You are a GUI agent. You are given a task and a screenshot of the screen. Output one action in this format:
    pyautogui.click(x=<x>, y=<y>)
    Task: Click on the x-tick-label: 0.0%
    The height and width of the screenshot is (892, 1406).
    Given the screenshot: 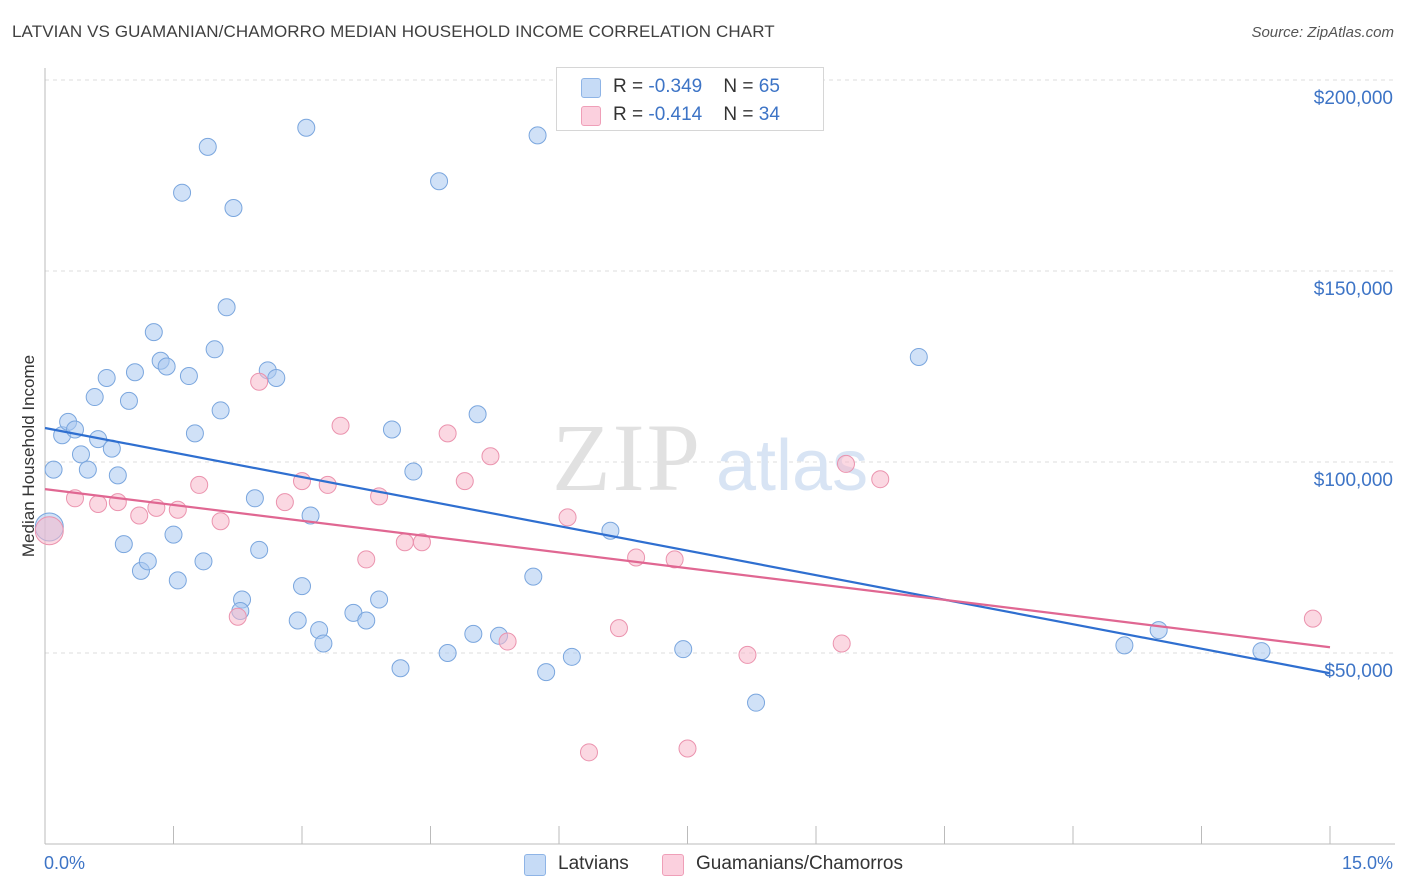 What is the action you would take?
    pyautogui.click(x=64, y=863)
    